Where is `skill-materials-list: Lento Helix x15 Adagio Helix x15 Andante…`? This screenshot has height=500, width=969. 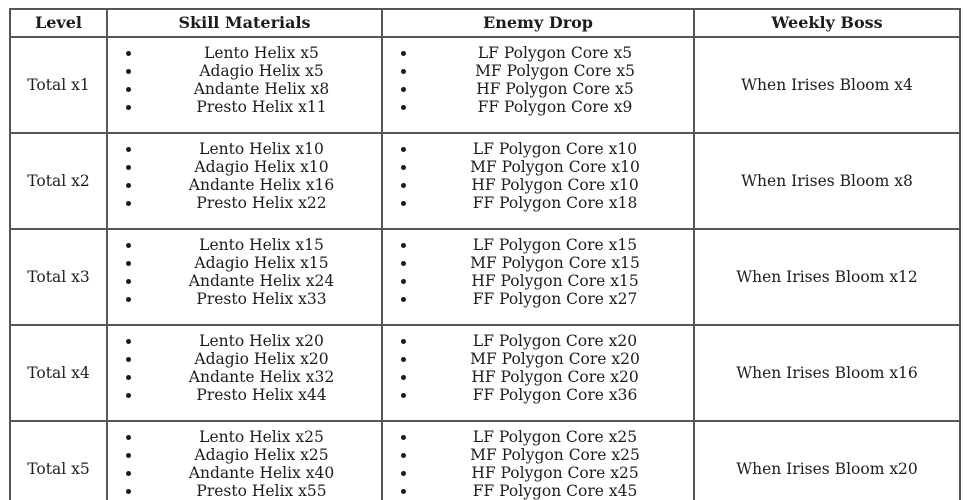
skill-materials-list: Lento Helix x15 Adagio Helix x15 Andante… is located at coordinates (244, 272).